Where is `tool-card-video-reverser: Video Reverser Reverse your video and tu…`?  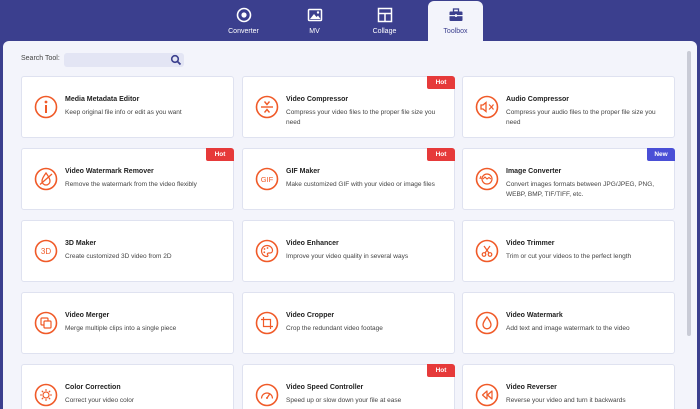 tool-card-video-reverser: Video Reverser Reverse your video and tu… is located at coordinates (568, 386).